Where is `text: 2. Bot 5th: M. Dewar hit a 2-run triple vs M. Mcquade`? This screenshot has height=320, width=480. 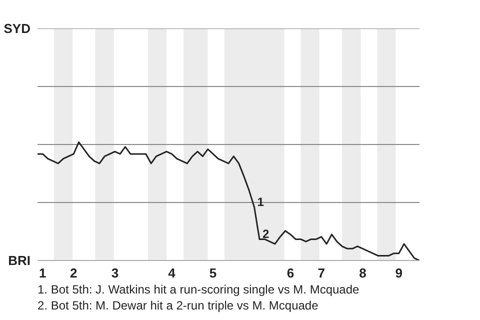 text: 2. Bot 5th: M. Dewar hit a 2-run triple vs M. Mcquade is located at coordinates (178, 305).